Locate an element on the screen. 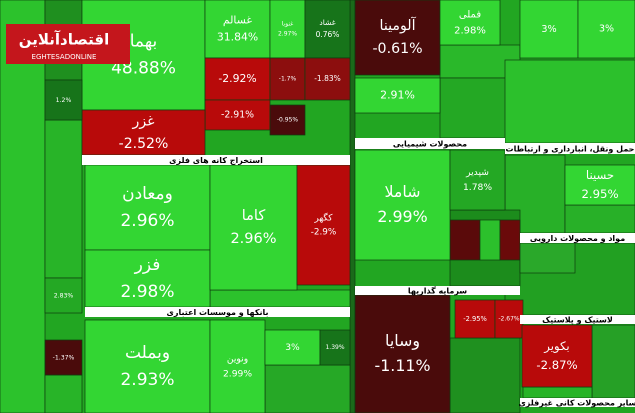 Image resolution: width=635 pixels, height=413 pixels. group-header: سایر محصولات کانی غیرفلزی is located at coordinates (576, 403).